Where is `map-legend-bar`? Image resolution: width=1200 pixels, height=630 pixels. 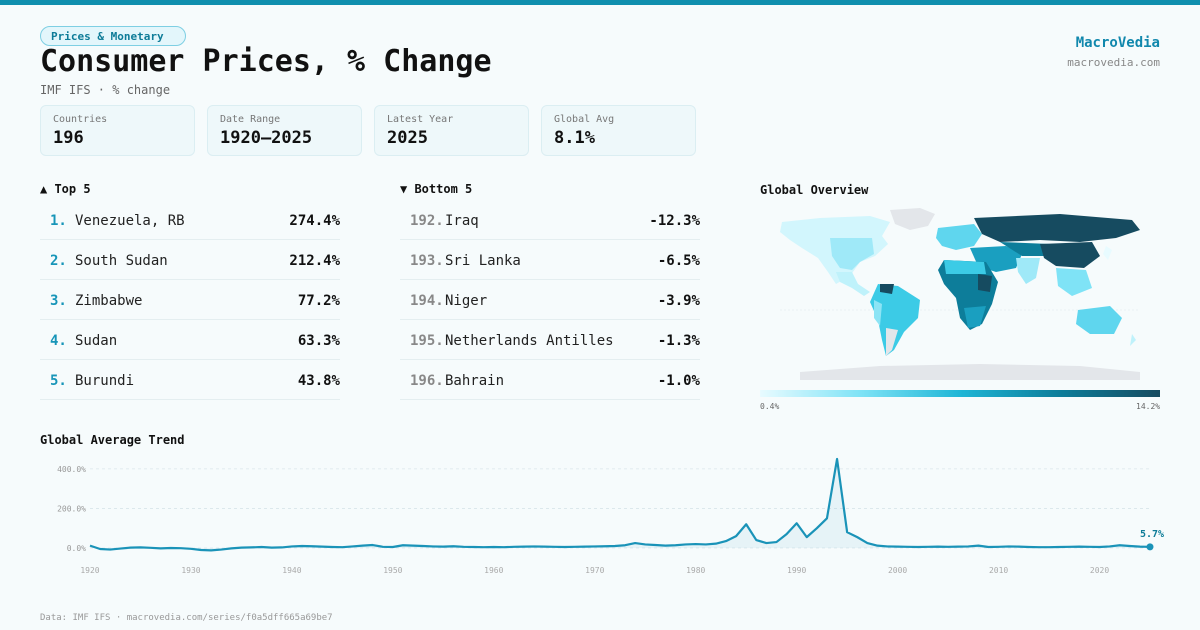
map-legend-bar is located at coordinates (960, 393).